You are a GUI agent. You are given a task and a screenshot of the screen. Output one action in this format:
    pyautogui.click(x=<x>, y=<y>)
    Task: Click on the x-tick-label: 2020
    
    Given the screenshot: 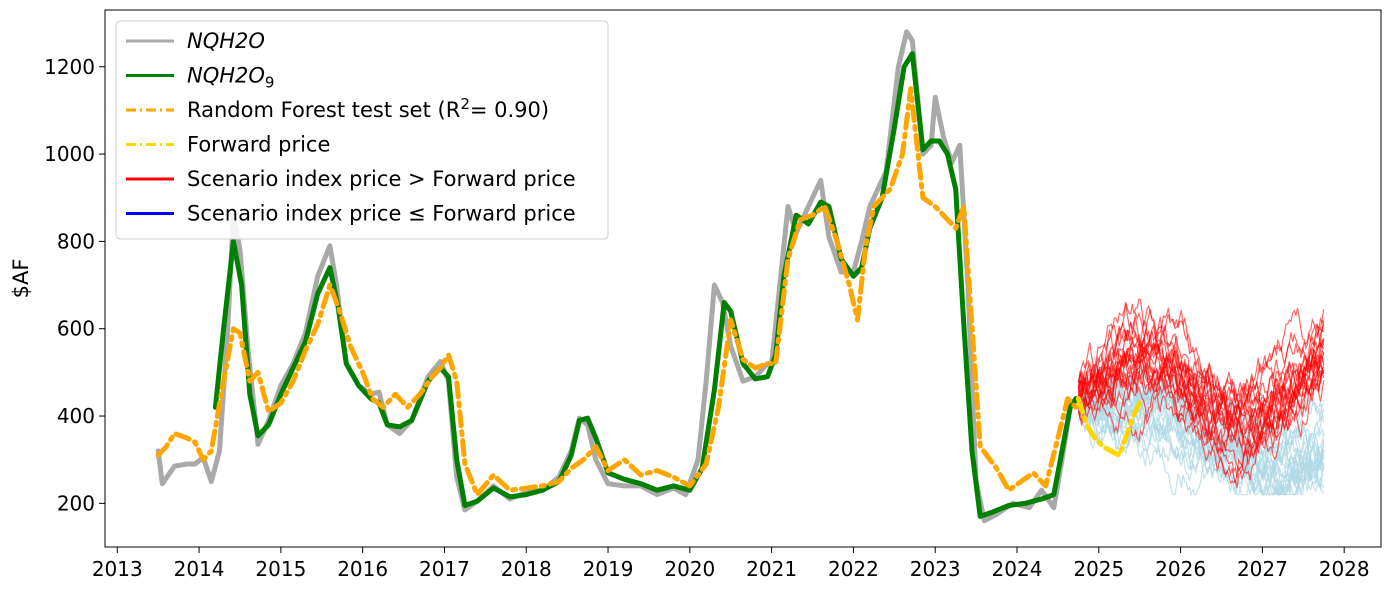 What is the action you would take?
    pyautogui.click(x=689, y=569)
    